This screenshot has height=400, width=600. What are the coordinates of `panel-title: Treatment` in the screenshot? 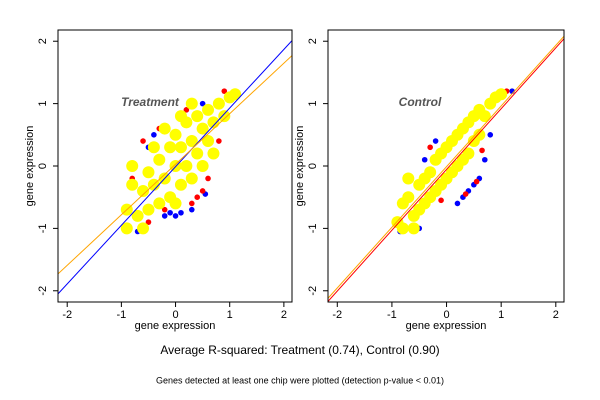 It's located at (150, 102).